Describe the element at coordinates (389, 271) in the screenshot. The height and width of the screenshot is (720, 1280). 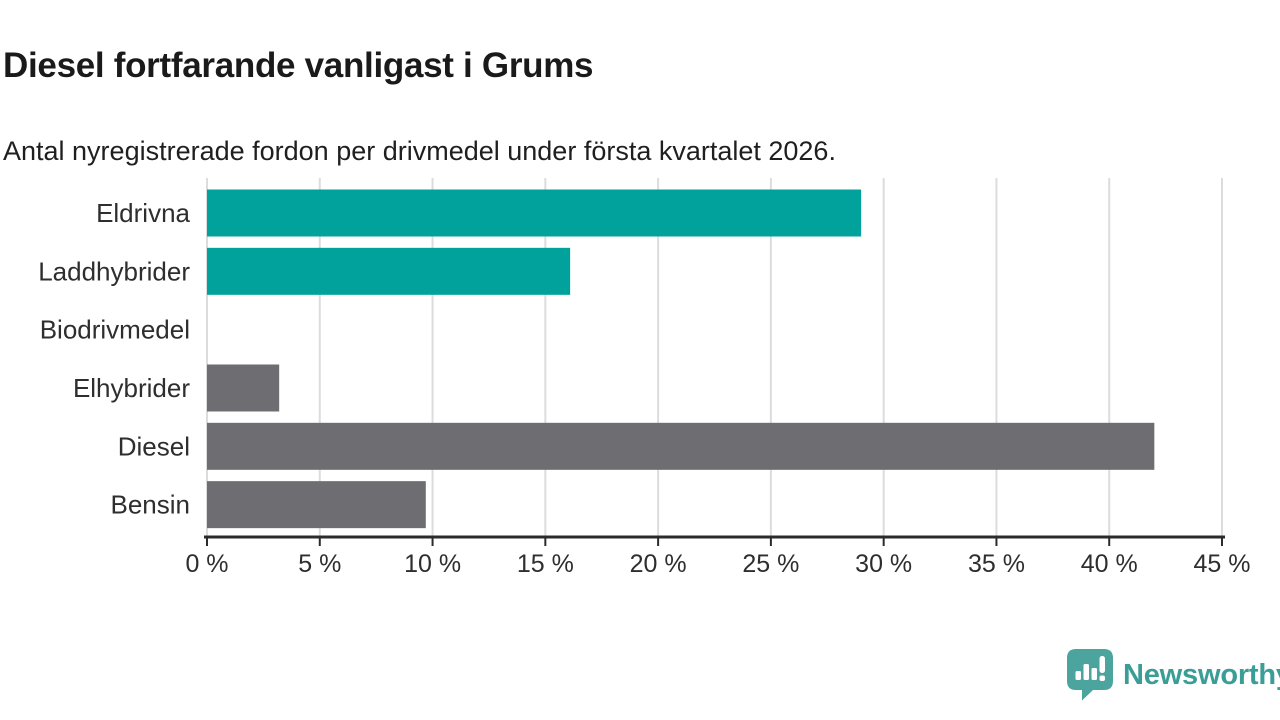
I see `bar-laddhybrider` at that location.